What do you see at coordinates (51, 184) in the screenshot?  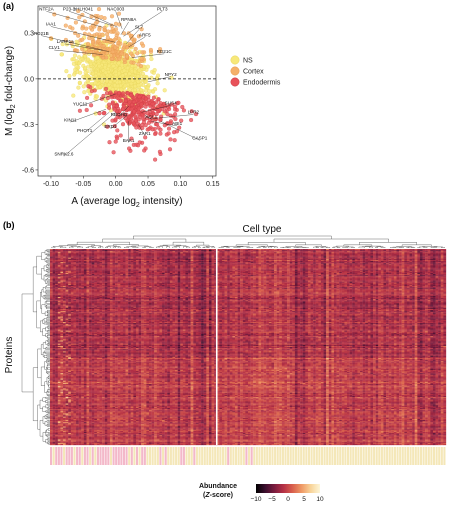 I see `x-tick-label: -0.10` at bounding box center [51, 184].